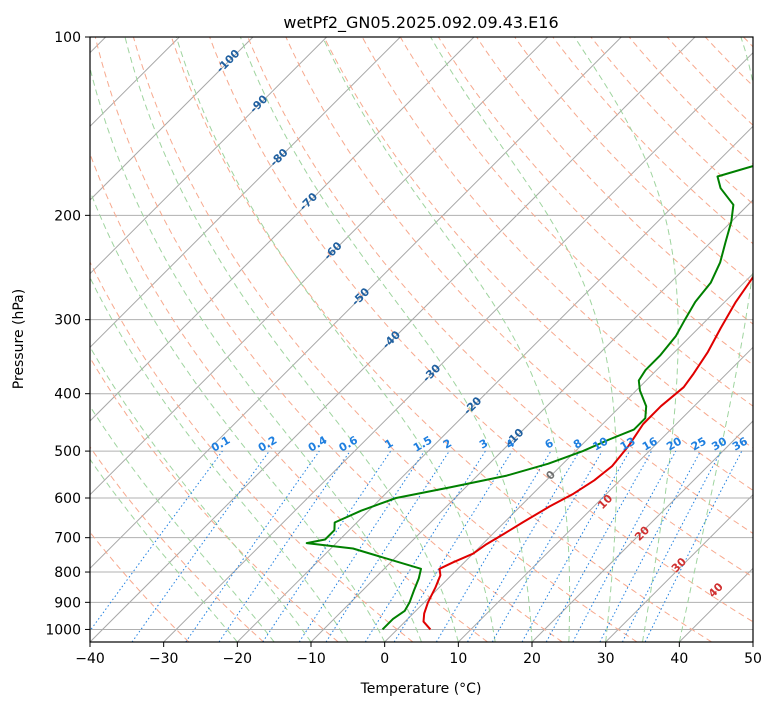 This screenshot has width=775, height=708. Describe the element at coordinates (19, 339) in the screenshot. I see `y-axis-label: Pressure (hPa)` at that location.